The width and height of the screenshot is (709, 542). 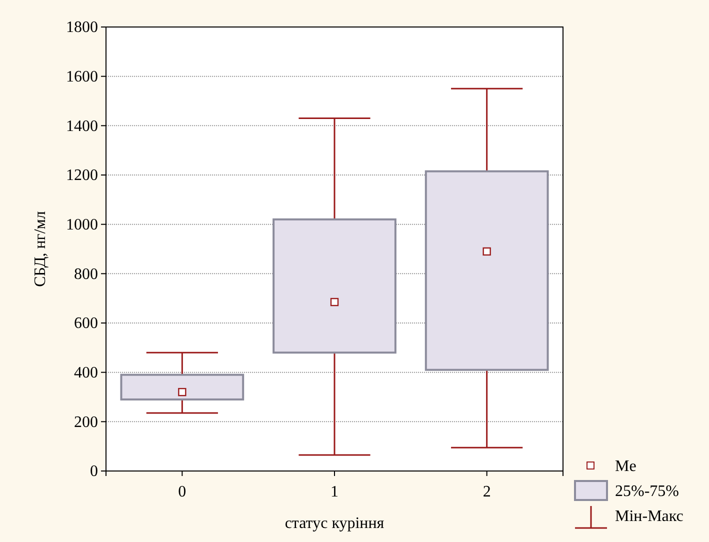 I want to click on text: Мін-Макс, so click(x=649, y=516).